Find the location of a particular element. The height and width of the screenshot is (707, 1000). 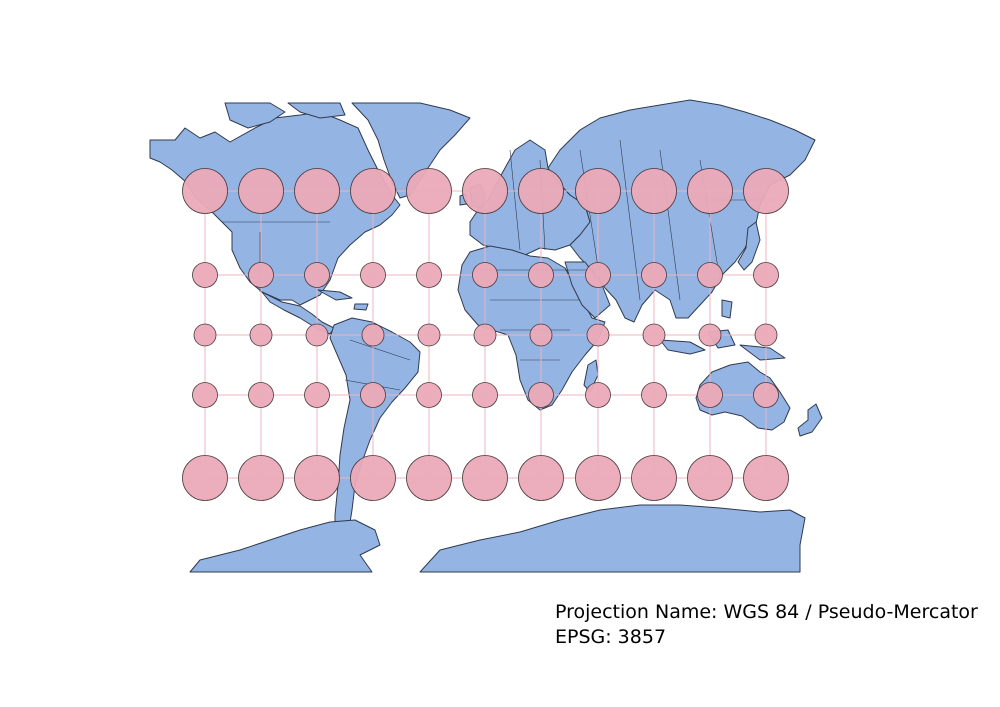

antarctica is located at coordinates (497, 538).